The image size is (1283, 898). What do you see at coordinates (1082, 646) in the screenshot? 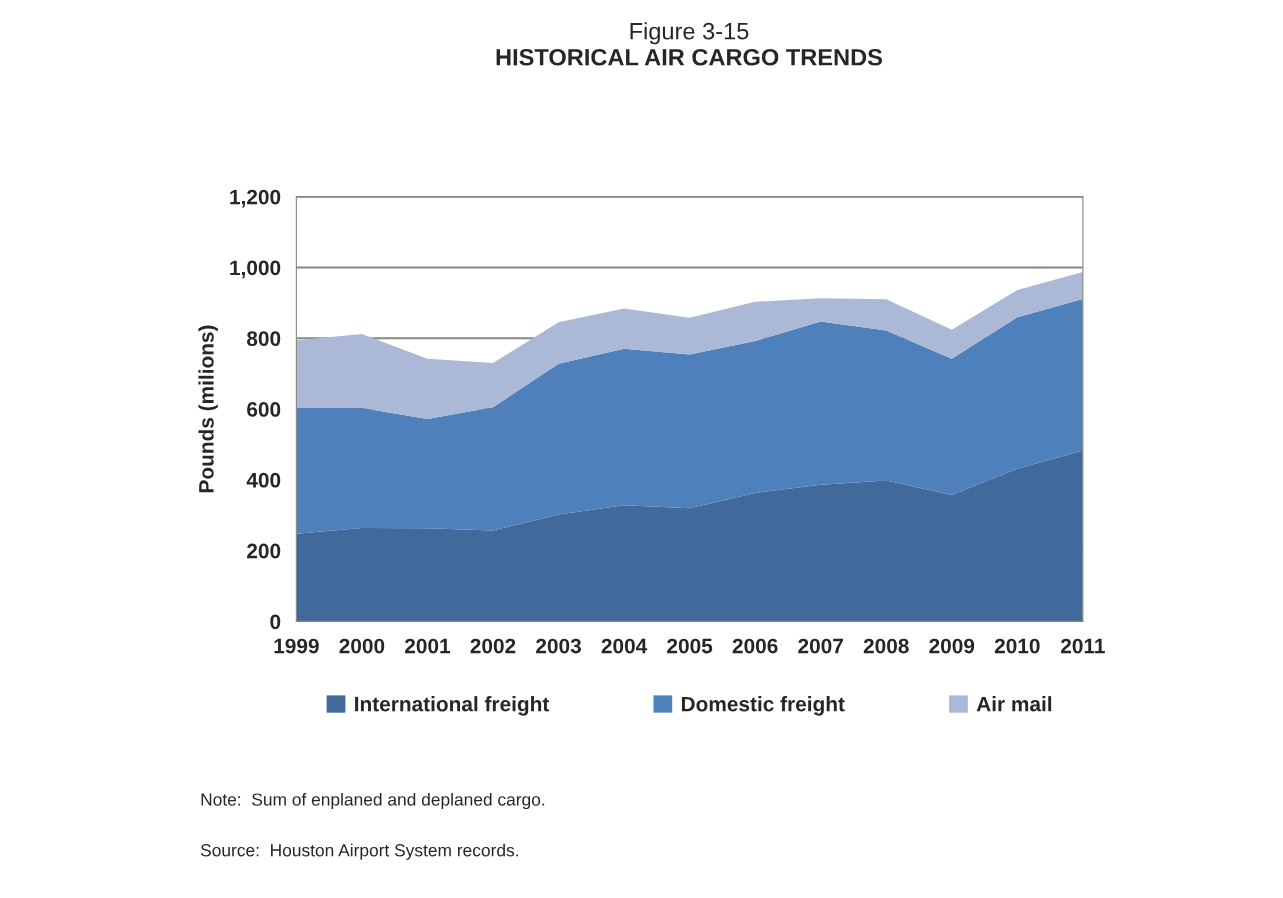
I see `x-tick-label: 2011` at bounding box center [1082, 646].